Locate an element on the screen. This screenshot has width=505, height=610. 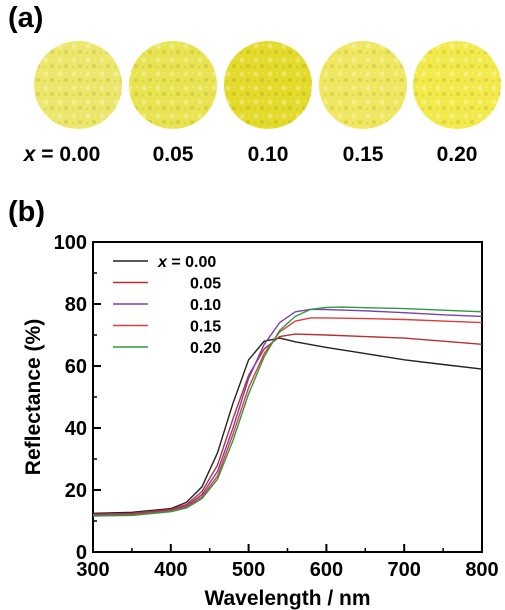
sample-label-1: 0.05 is located at coordinates (173, 155).